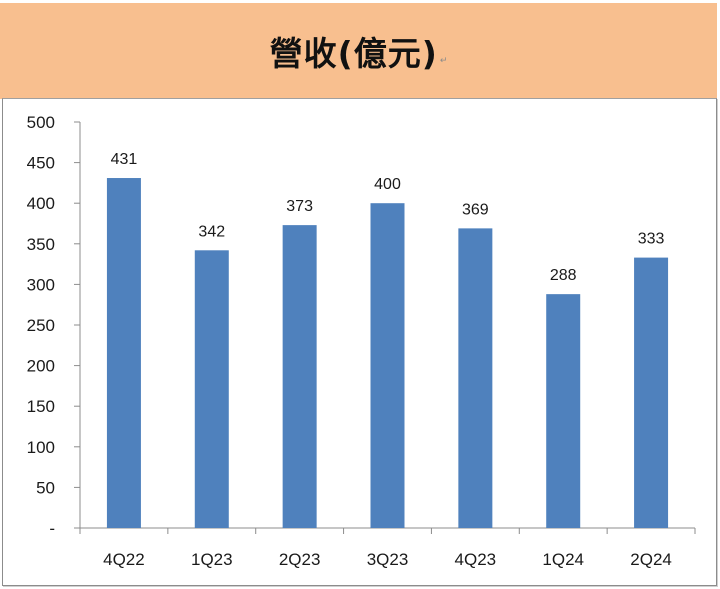  I want to click on data-label: 431, so click(124, 159).